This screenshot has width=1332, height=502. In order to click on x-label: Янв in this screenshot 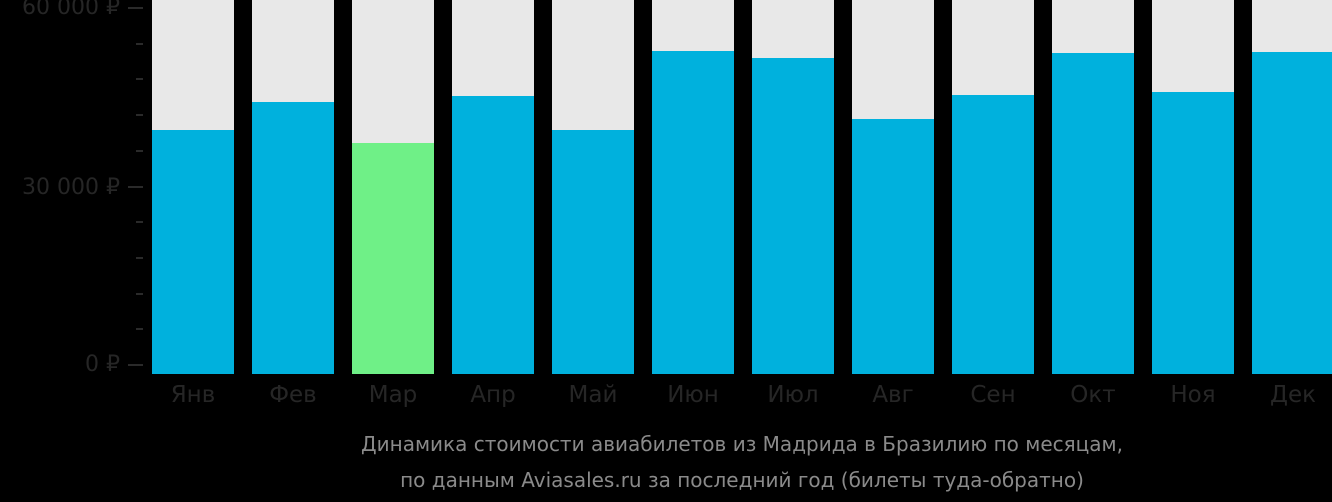, I will do `click(193, 395)`.